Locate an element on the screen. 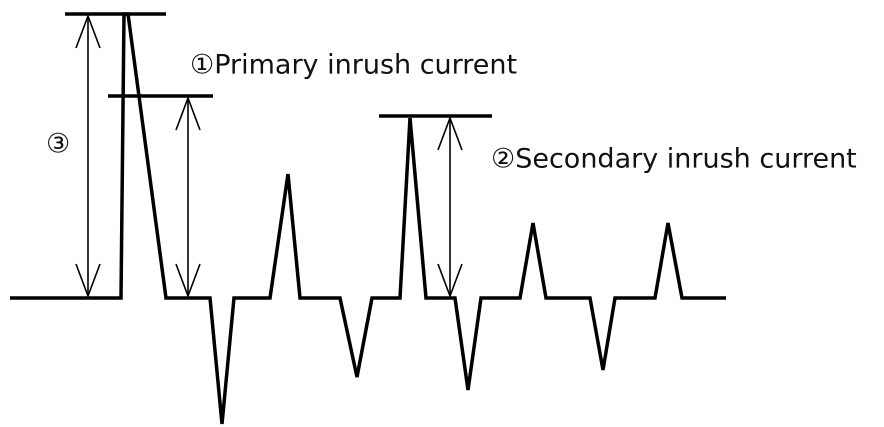  label: ①Primary inrush current is located at coordinates (353, 65).